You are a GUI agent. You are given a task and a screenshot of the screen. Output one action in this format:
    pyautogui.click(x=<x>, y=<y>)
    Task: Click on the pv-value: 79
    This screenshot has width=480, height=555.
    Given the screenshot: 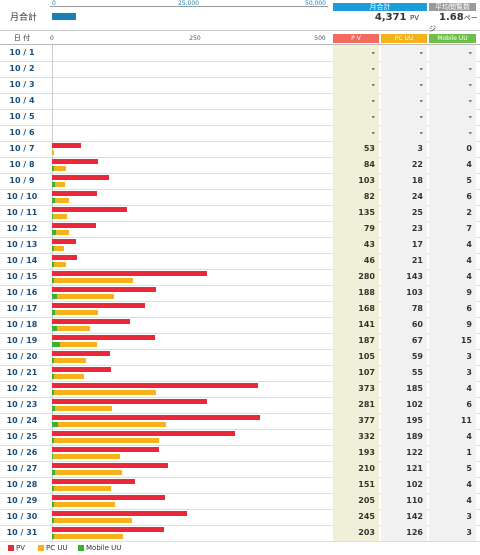 What is the action you would take?
    pyautogui.click(x=356, y=229)
    